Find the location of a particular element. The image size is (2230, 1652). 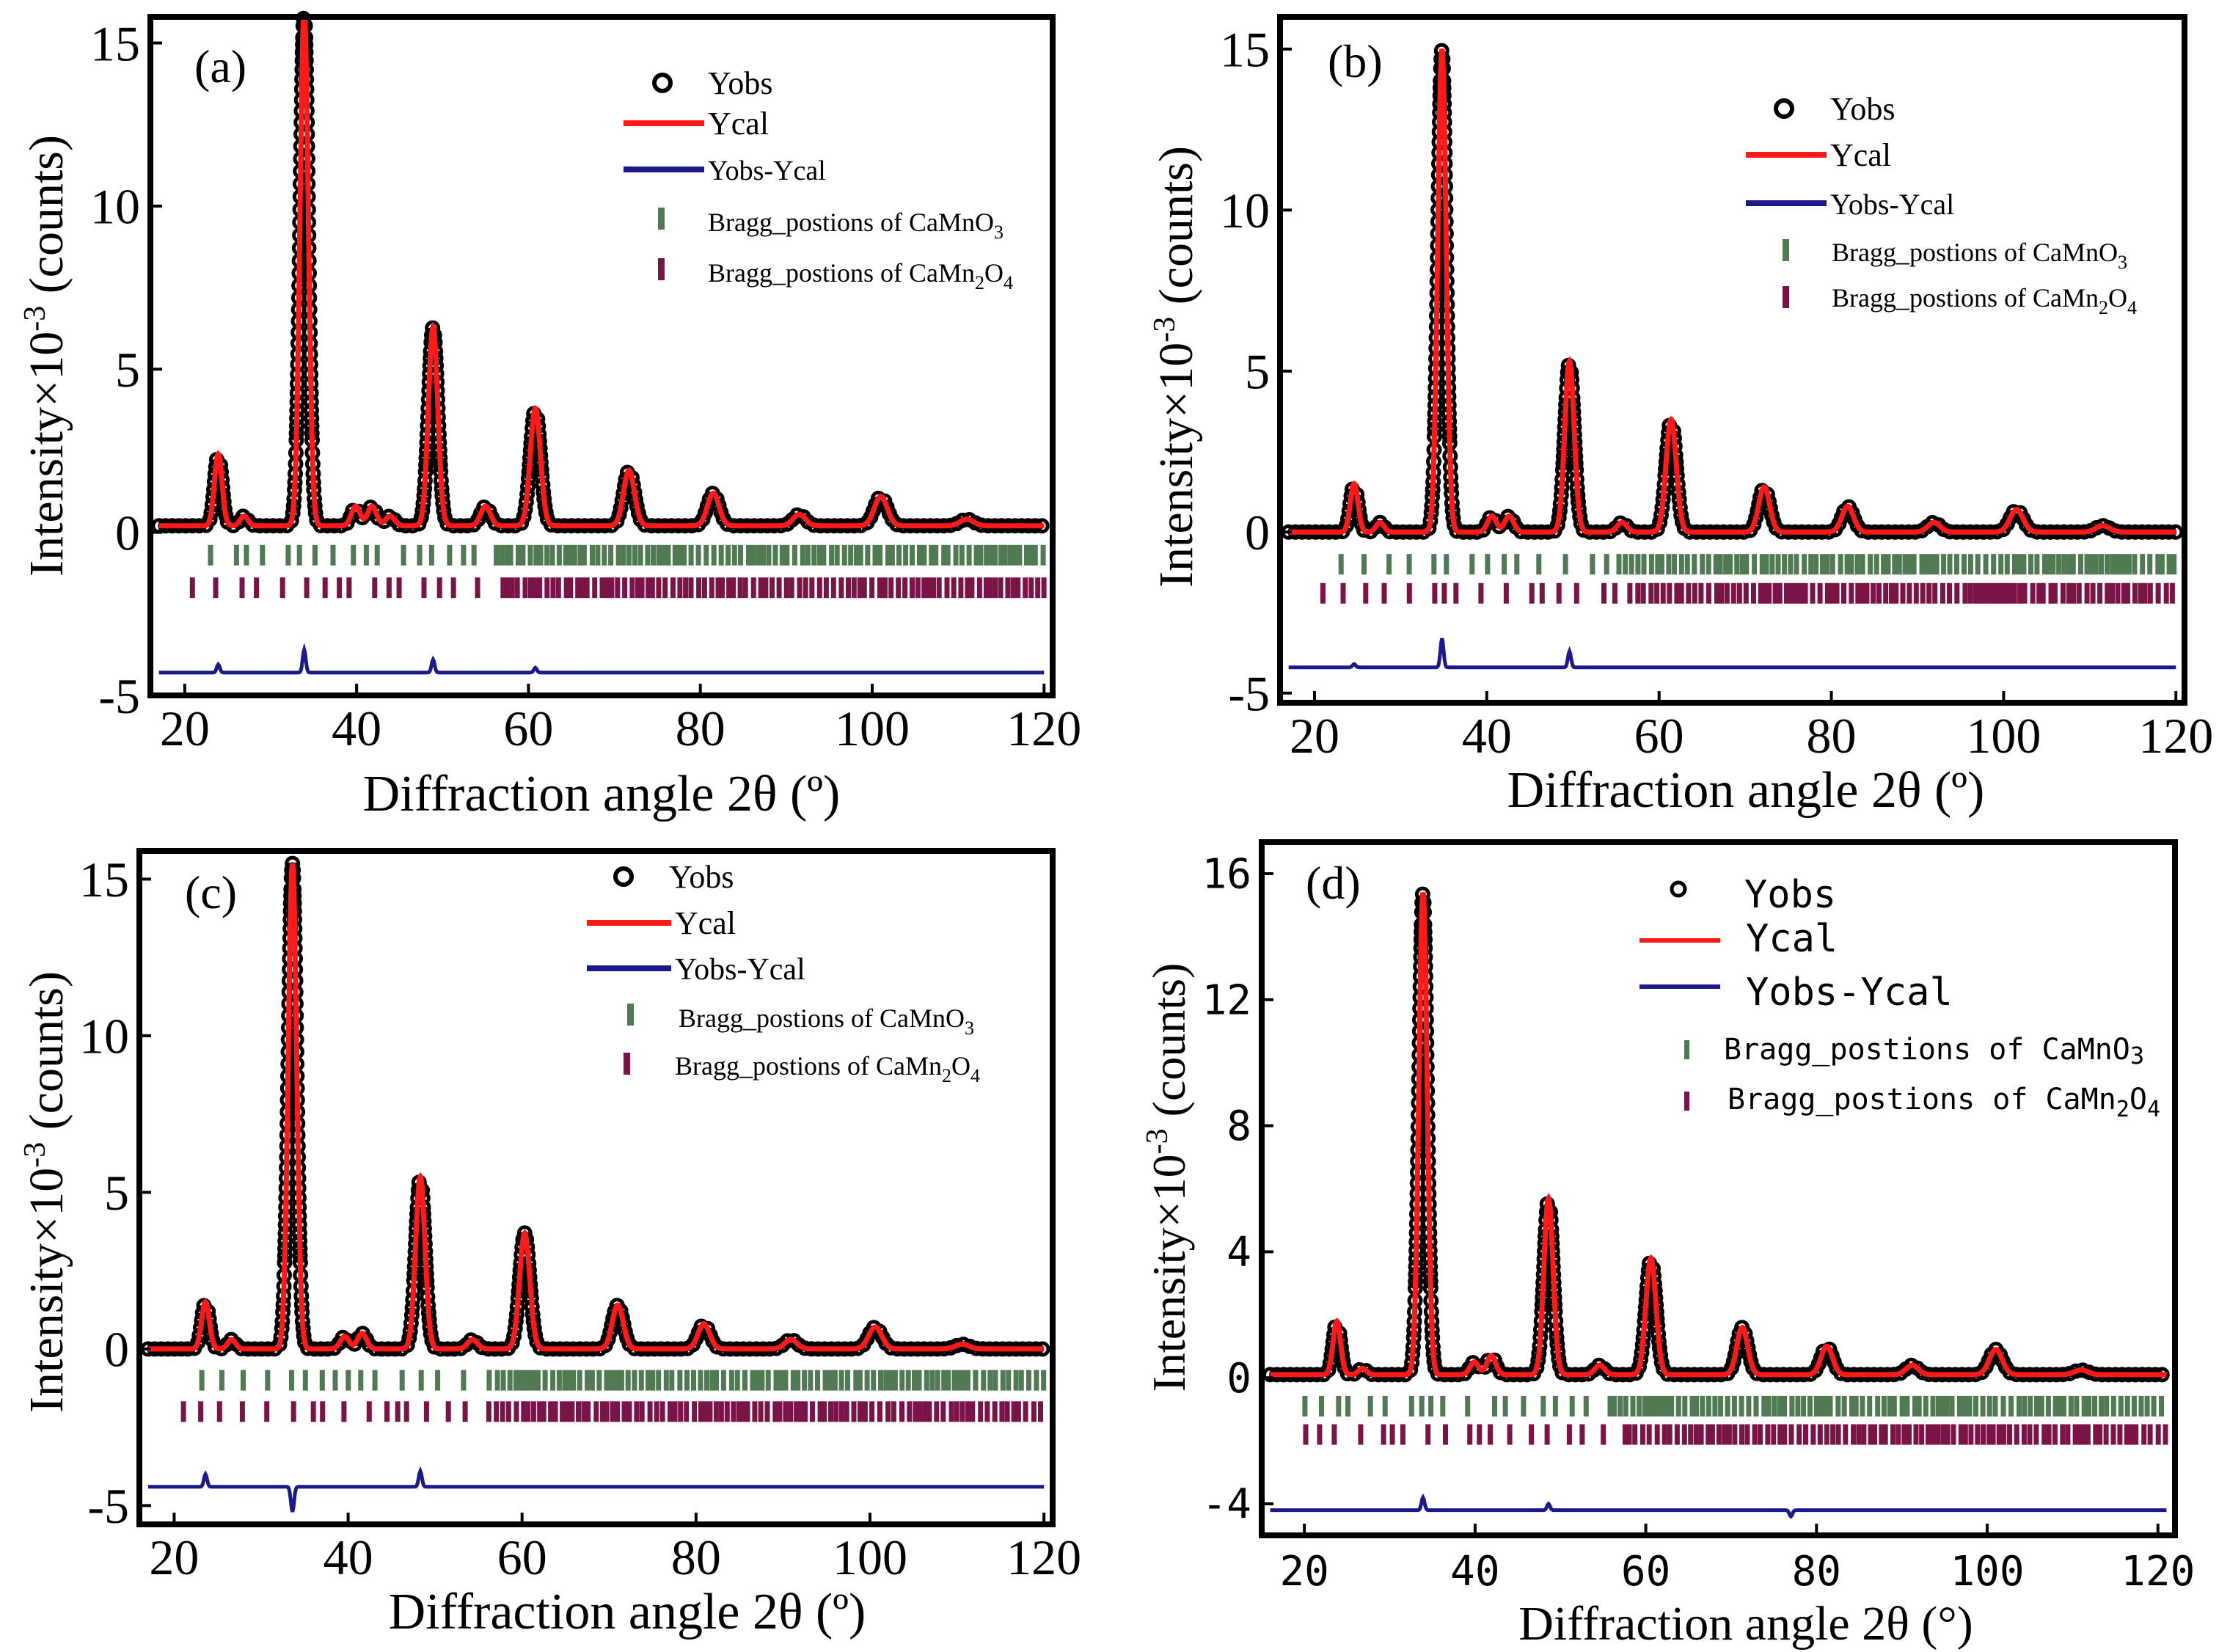

legend-bragg1-label: Bragg_postions of CaMnO3 is located at coordinates (1979, 255).